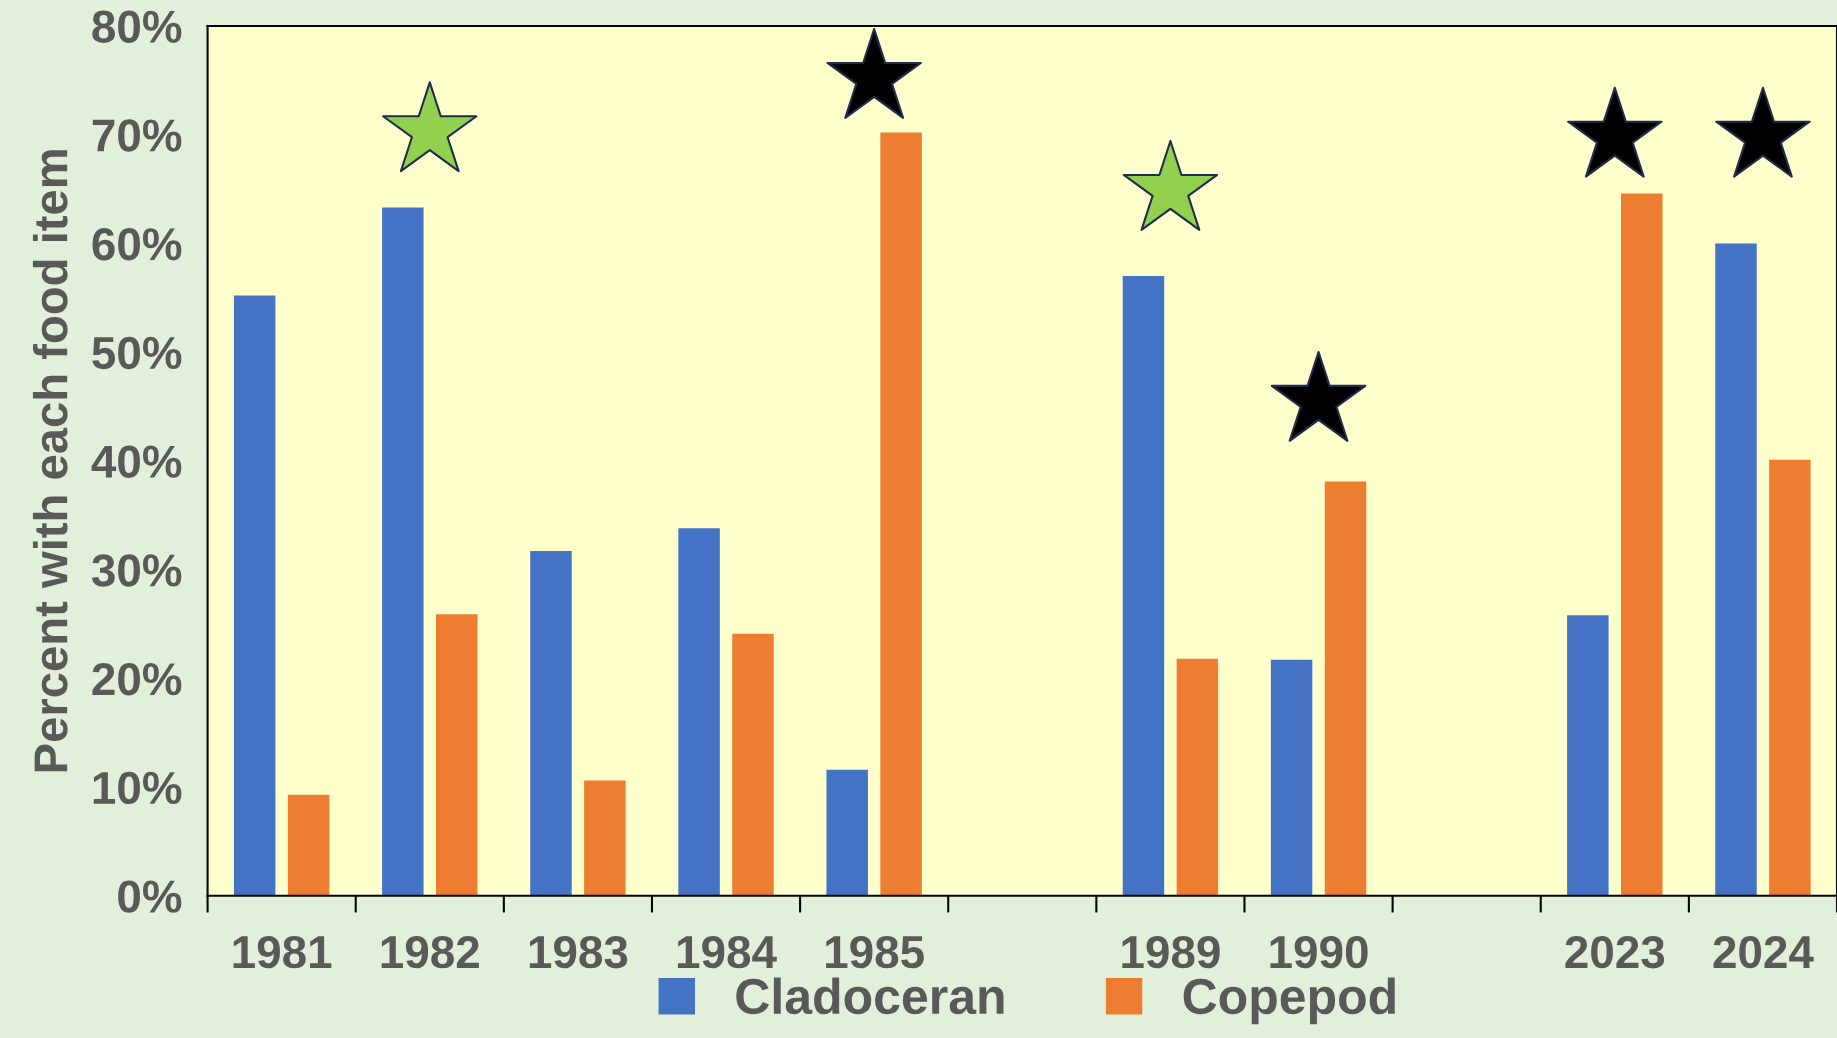 The height and width of the screenshot is (1038, 1837). What do you see at coordinates (430, 952) in the screenshot?
I see `x-tick-label: 1982` at bounding box center [430, 952].